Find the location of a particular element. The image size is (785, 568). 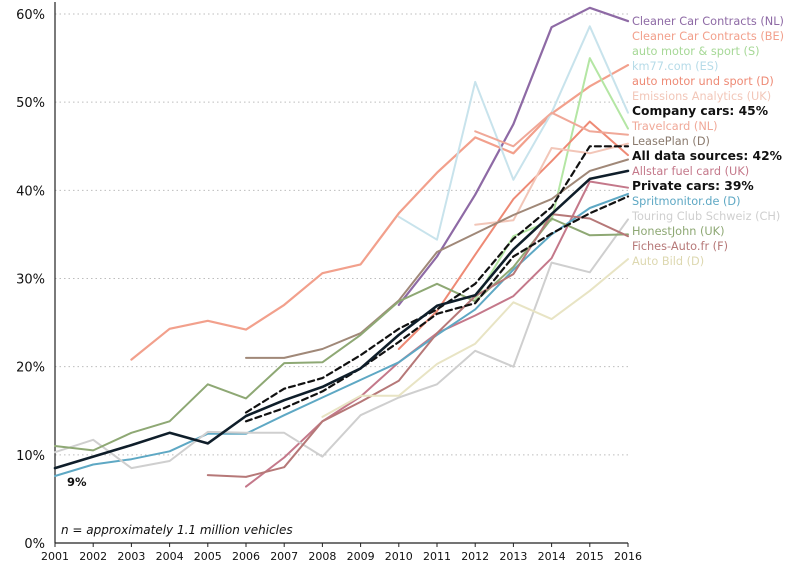

x-tick-label: 2004 is located at coordinates (170, 556).